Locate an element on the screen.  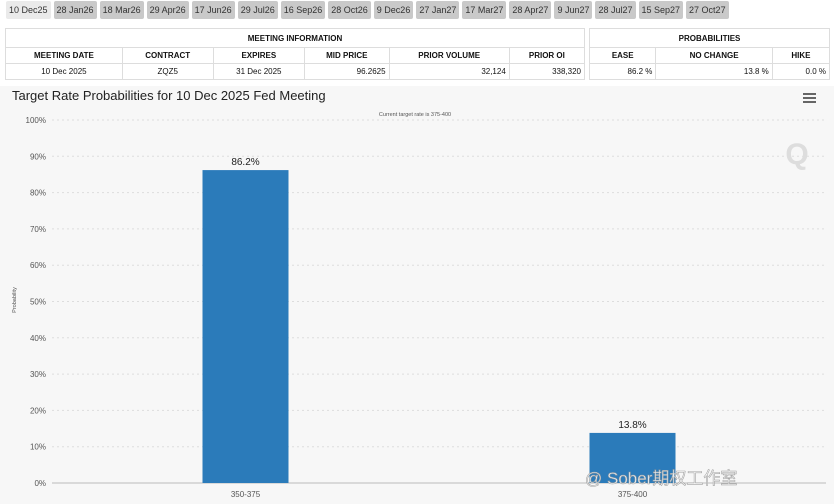
tab: 9 Dec26 is located at coordinates (393, 10).